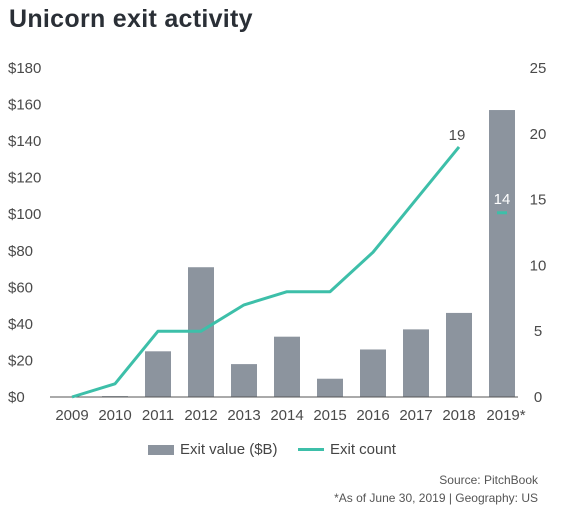 This screenshot has width=566, height=514. Describe the element at coordinates (243, 415) in the screenshot. I see `x-tick-label: 2013` at that location.